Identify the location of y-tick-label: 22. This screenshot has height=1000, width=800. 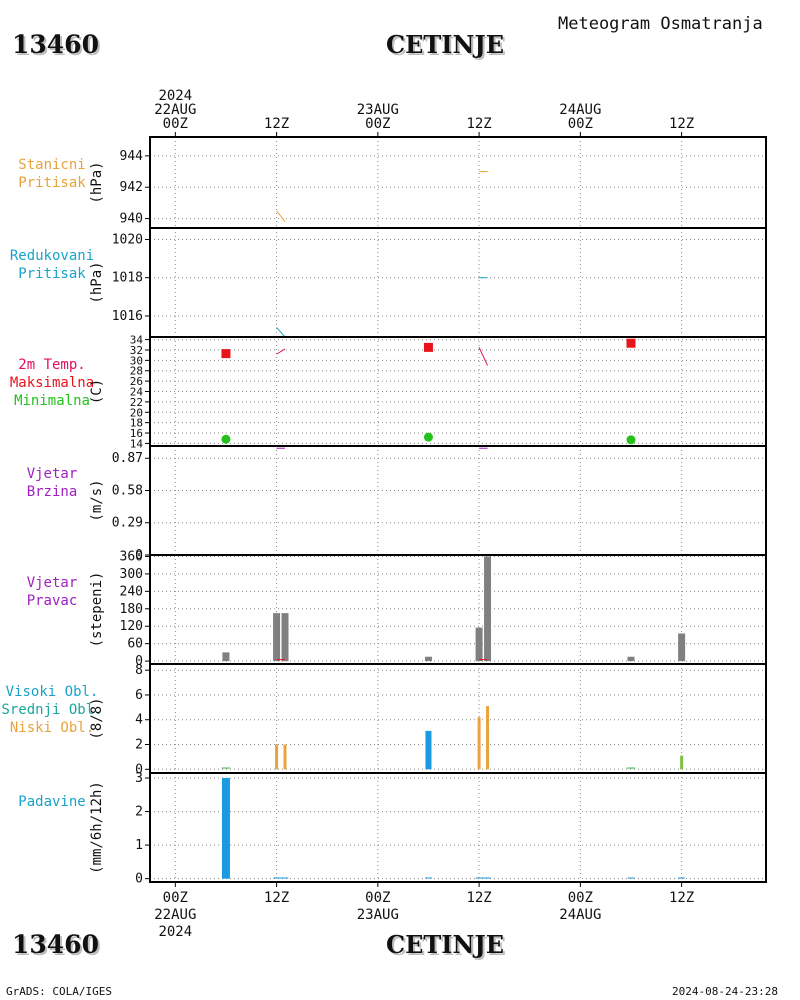
(136, 402).